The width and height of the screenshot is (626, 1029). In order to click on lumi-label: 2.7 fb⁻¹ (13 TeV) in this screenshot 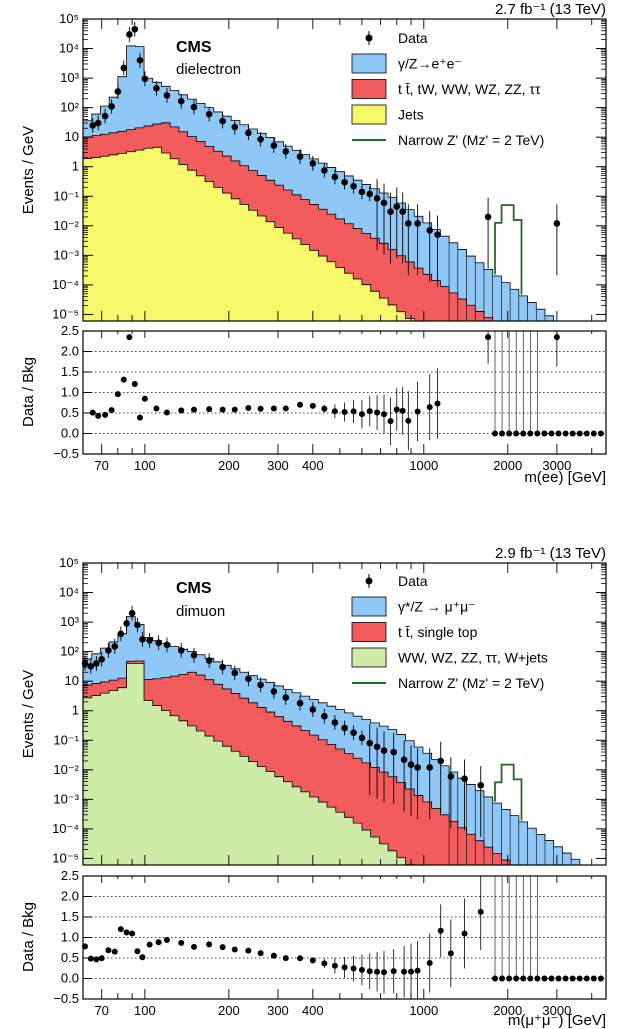, I will do `click(550, 9)`.